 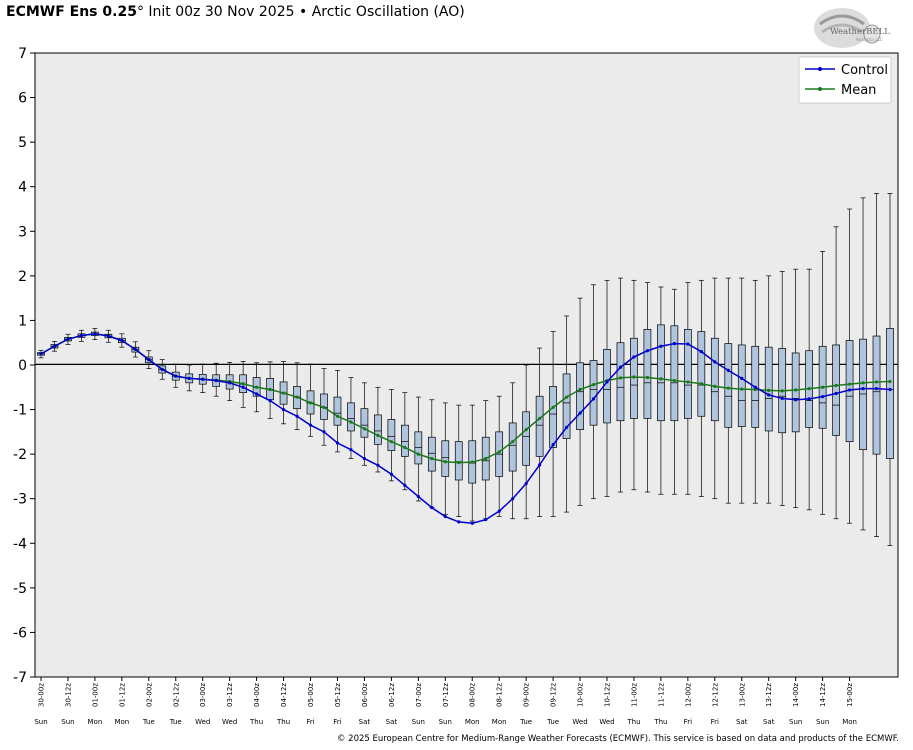 I want to click on x-tick-label: 10-00z, so click(x=581, y=695).